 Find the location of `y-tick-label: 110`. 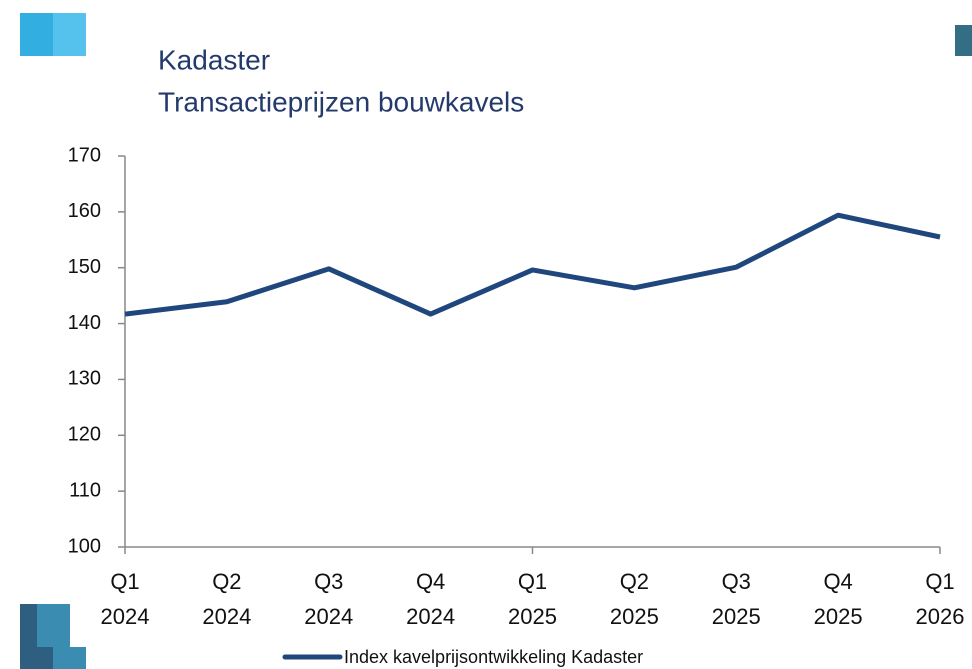

y-tick-label: 110 is located at coordinates (85, 490).